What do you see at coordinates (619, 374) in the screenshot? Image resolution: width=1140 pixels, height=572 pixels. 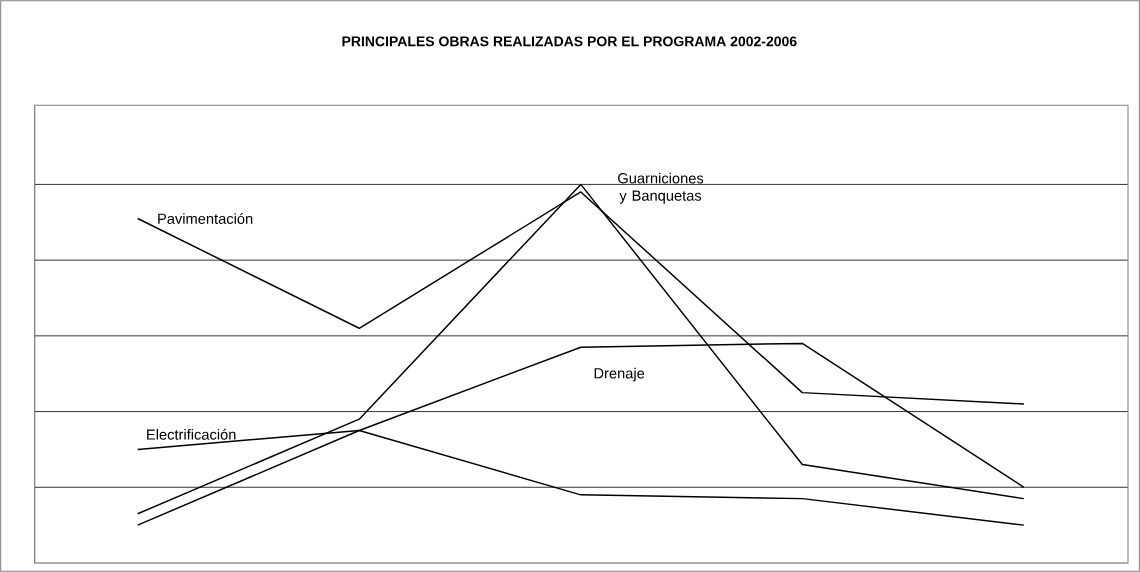 I see `series-label: Drenaje` at bounding box center [619, 374].